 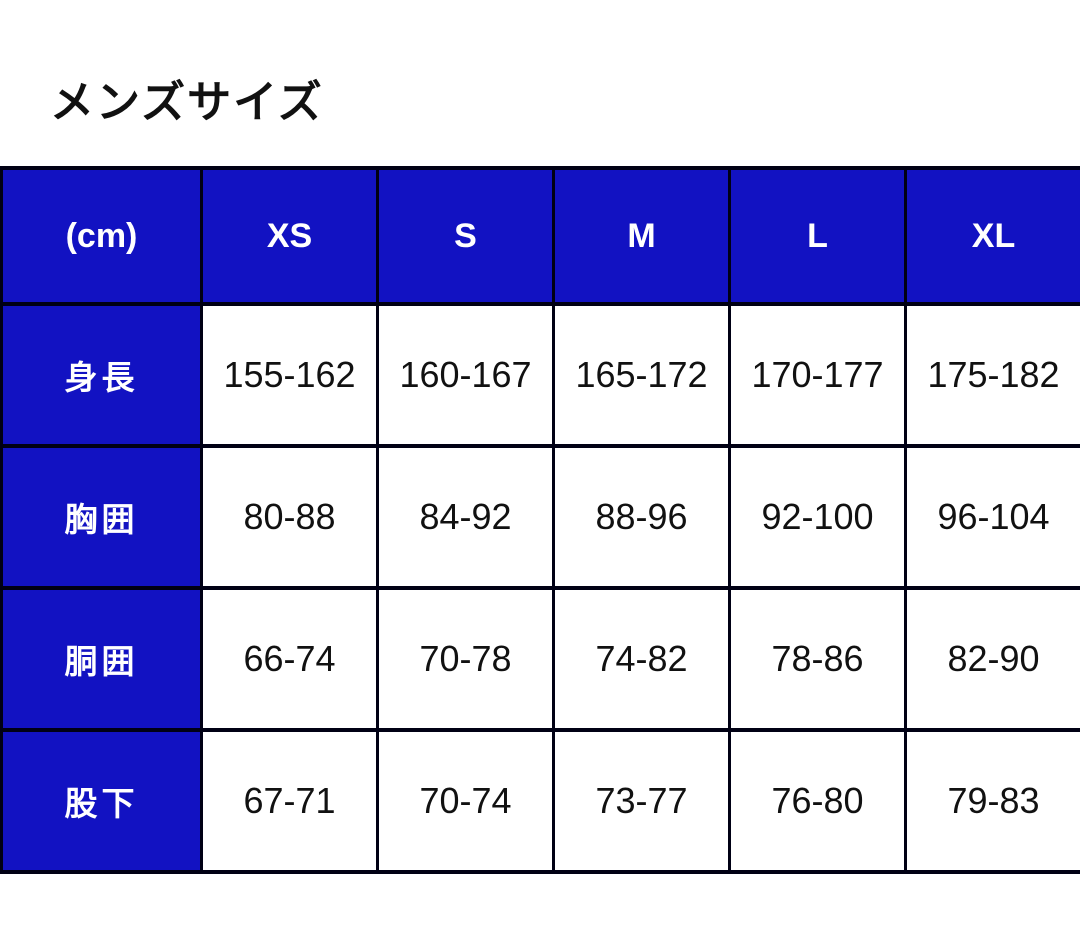 What do you see at coordinates (465, 801) in the screenshot?
I see `data-cell: 70-74` at bounding box center [465, 801].